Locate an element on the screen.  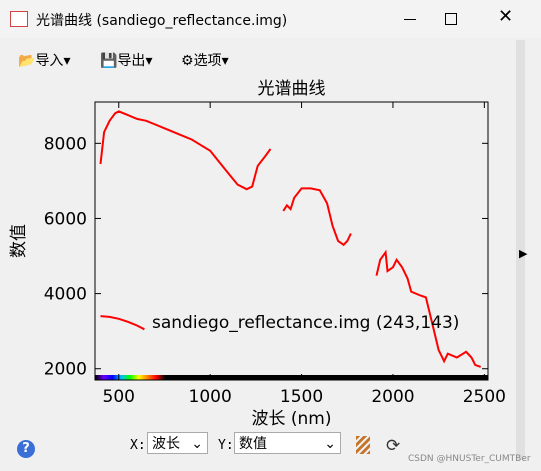
export-menu: 💾导出▾ is located at coordinates (126, 61).